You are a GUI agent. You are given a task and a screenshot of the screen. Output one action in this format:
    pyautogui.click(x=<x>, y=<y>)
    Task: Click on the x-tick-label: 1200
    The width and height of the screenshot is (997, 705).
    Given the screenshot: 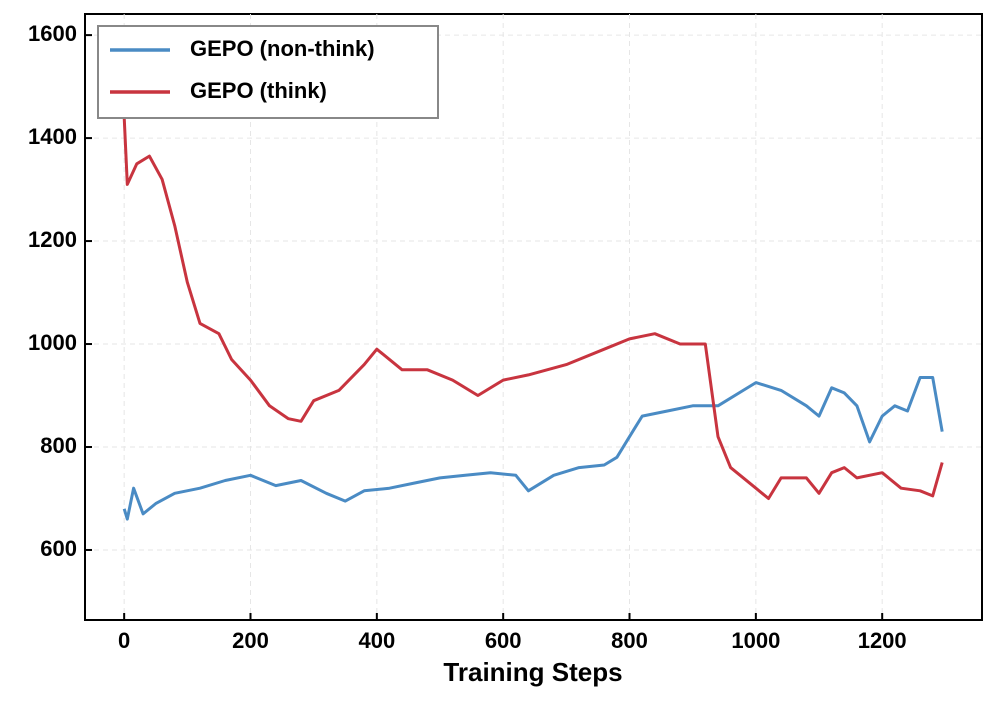 What is the action you would take?
    pyautogui.click(x=882, y=640)
    